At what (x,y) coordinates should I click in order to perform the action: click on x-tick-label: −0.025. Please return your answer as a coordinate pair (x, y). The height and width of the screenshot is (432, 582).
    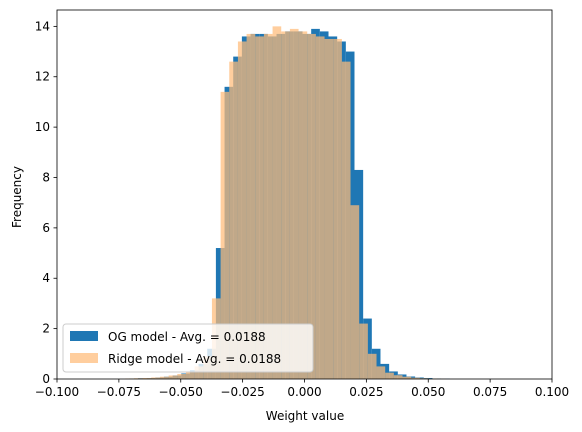
    Looking at the image, I should click on (242, 392).